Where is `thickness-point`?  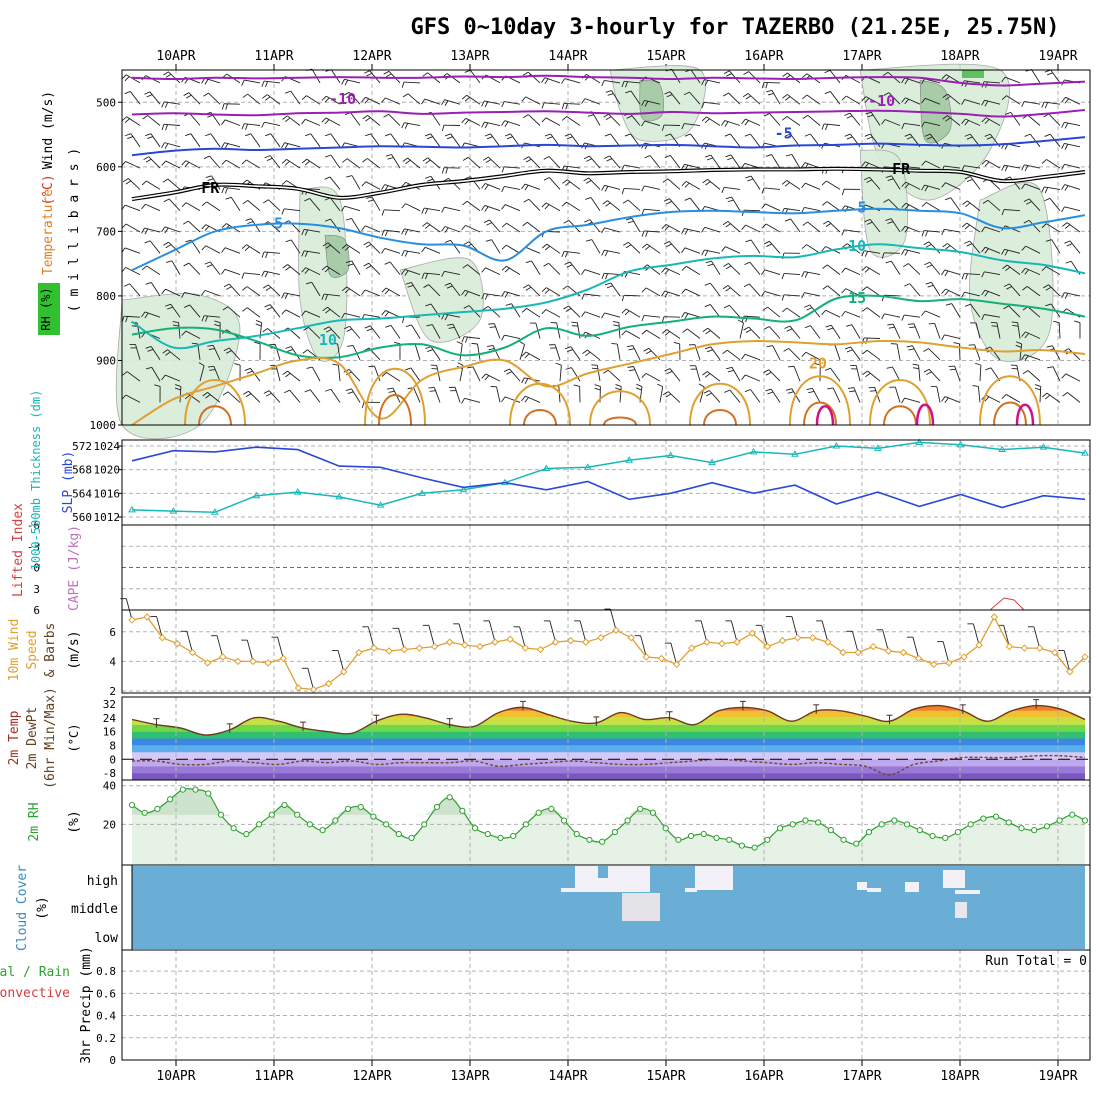
thickness-point is located at coordinates (1002, 449).